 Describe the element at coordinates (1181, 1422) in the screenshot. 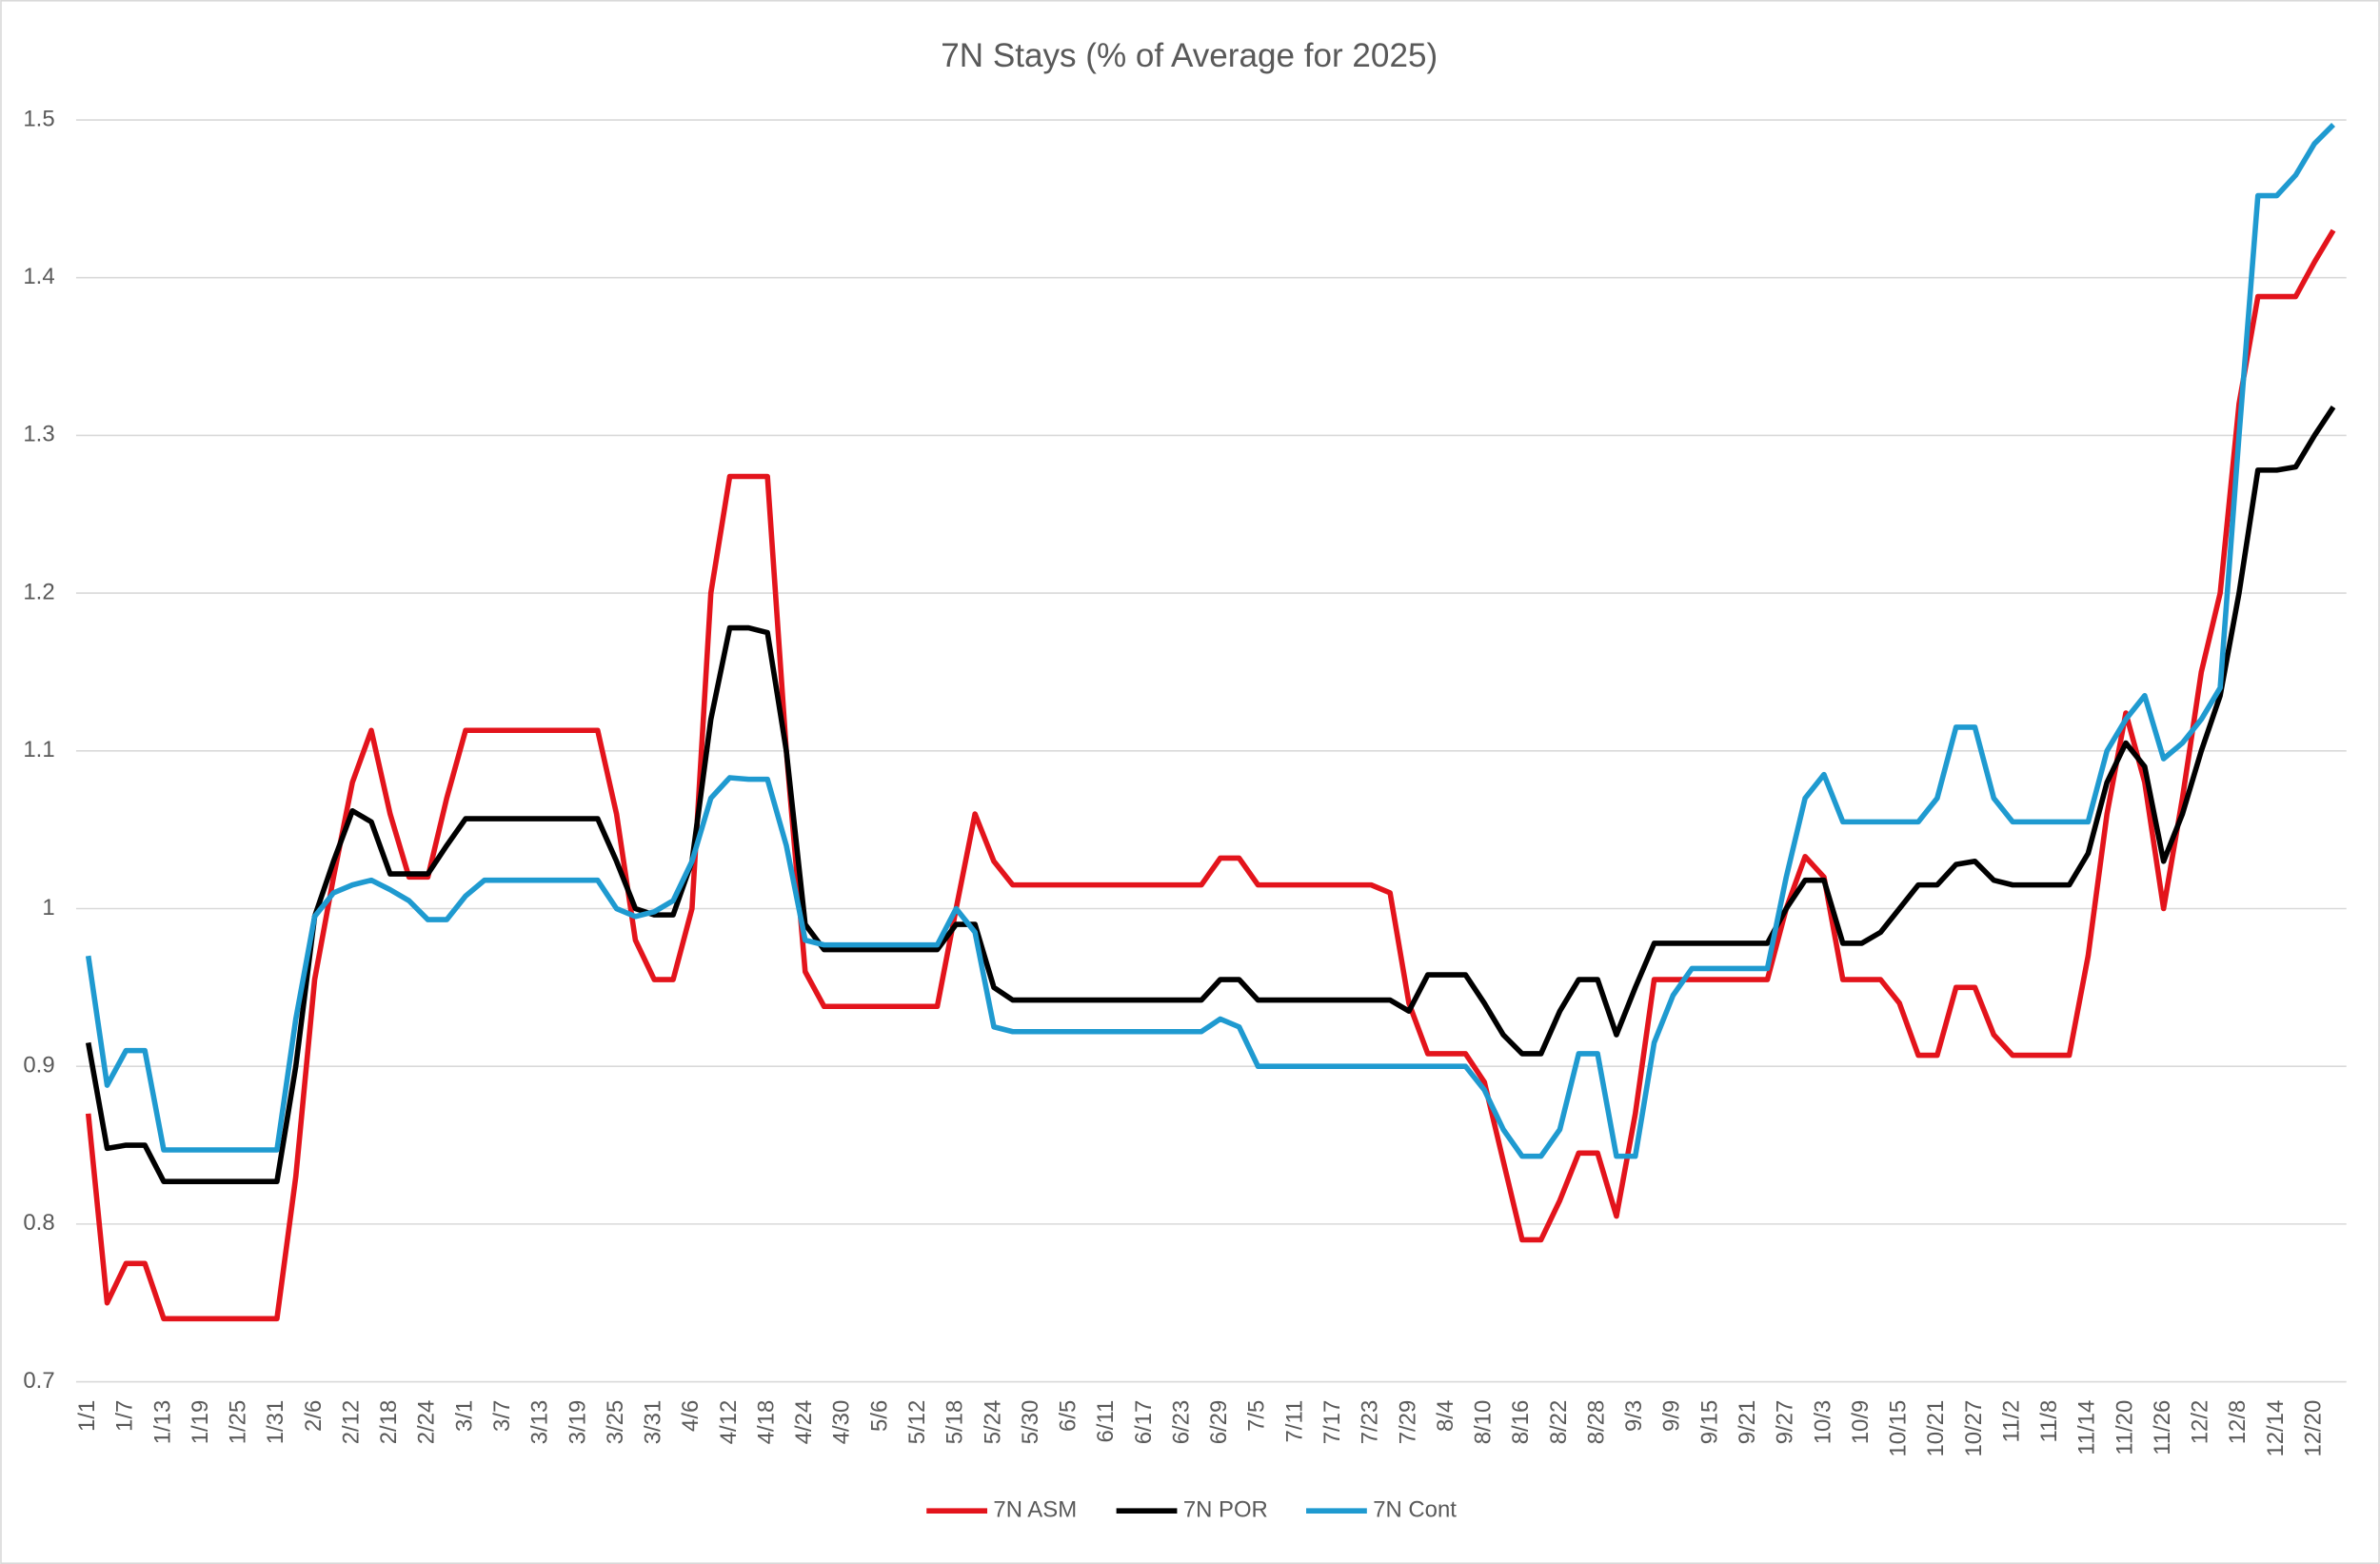

I see `x-tick-label: 6/23` at that location.